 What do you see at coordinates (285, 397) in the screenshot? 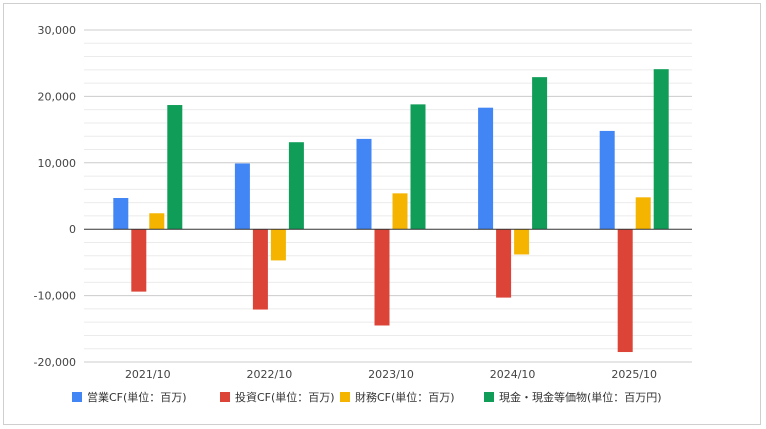
I see `legend-label: 投資CF(単位：百万)` at bounding box center [285, 397].